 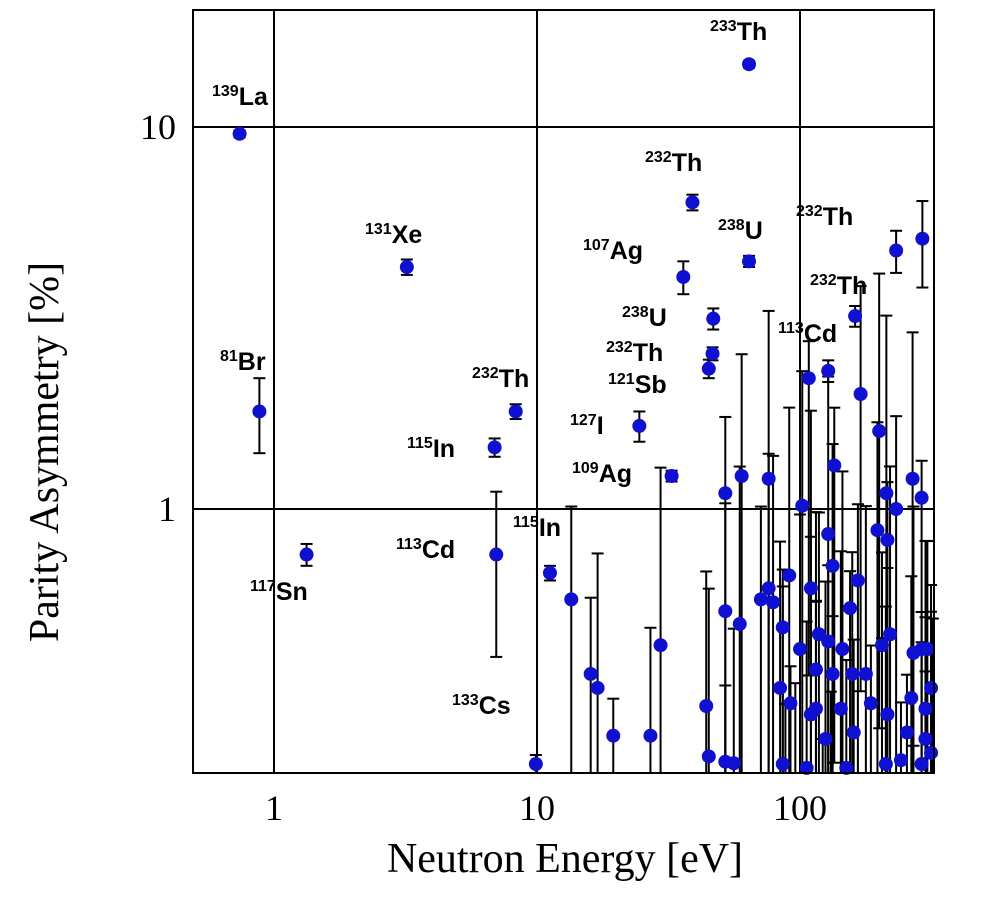 I want to click on isotope-mass: 233, so click(x=723, y=26).